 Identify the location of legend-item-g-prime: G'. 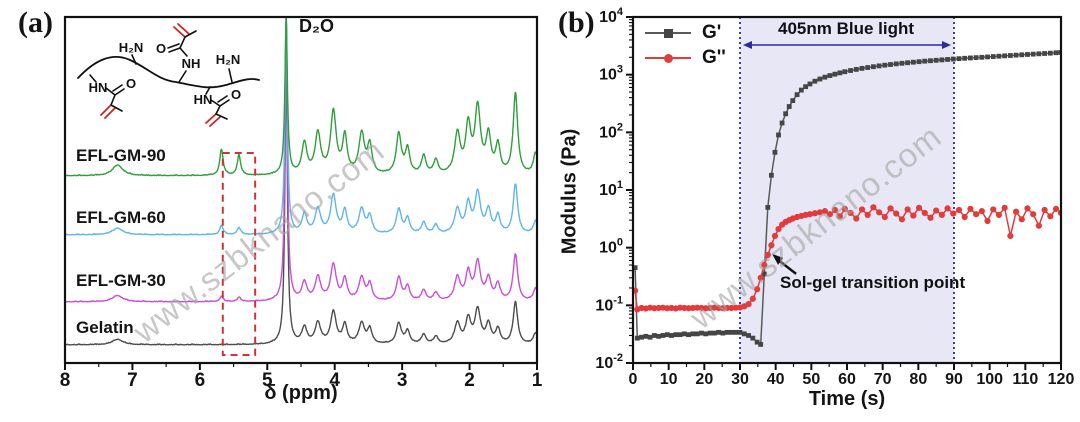
(685, 33).